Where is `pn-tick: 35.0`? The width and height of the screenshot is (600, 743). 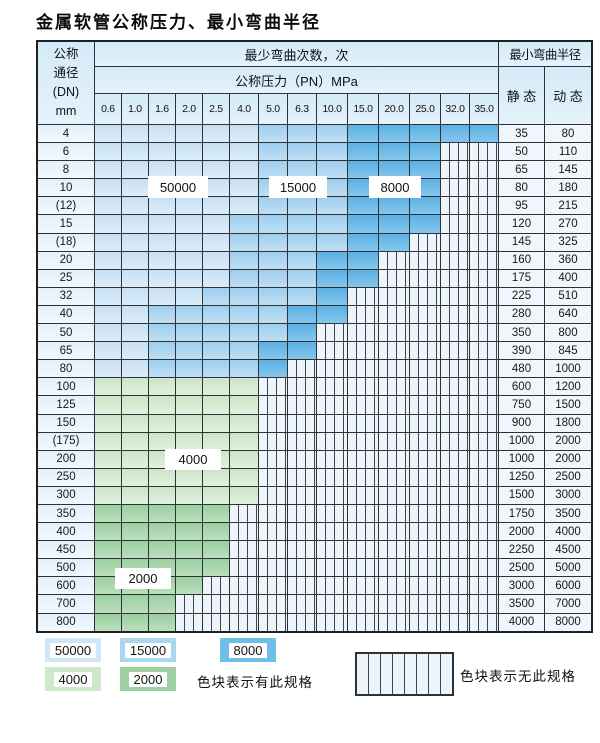
pn-tick: 35.0 is located at coordinates (484, 109).